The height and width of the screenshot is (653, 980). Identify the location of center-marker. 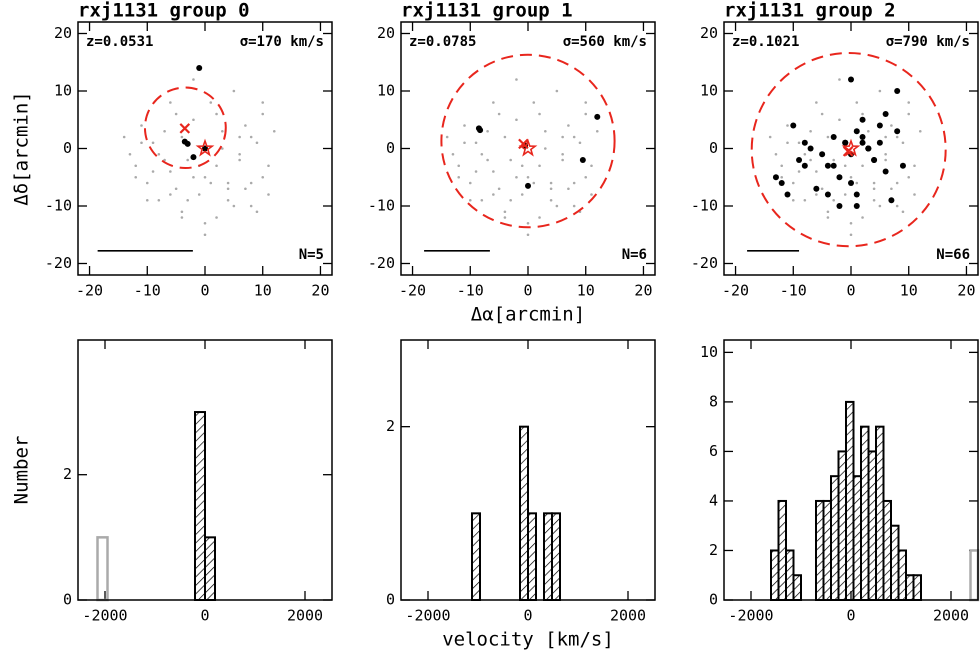
(528, 147).